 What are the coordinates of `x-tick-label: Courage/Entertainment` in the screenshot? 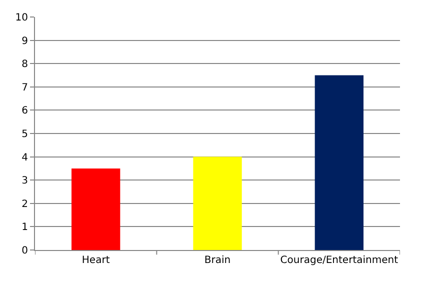 It's located at (339, 260).